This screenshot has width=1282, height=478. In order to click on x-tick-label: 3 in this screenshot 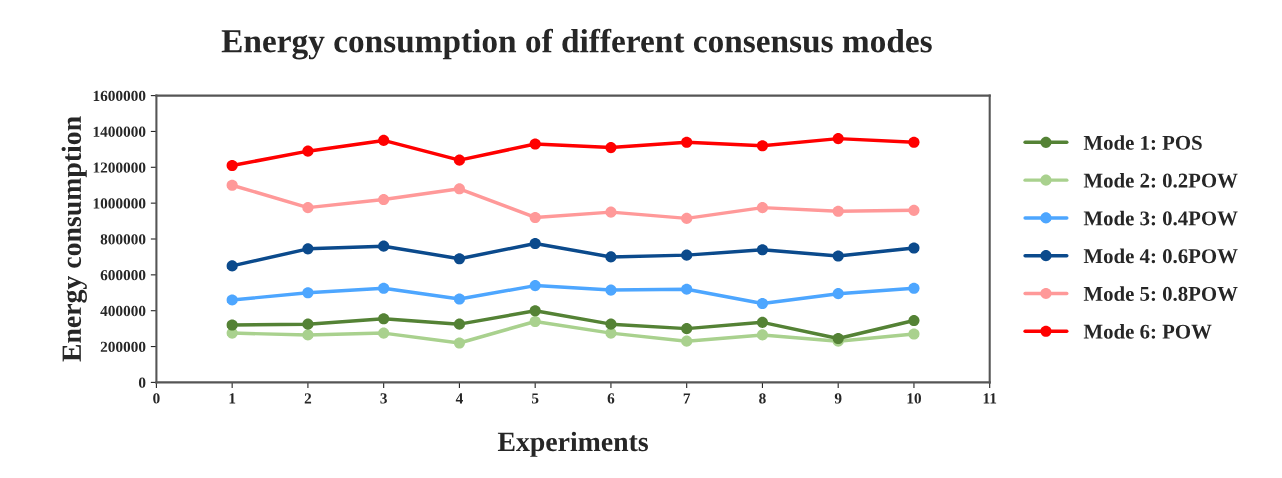, I will do `click(383, 398)`.